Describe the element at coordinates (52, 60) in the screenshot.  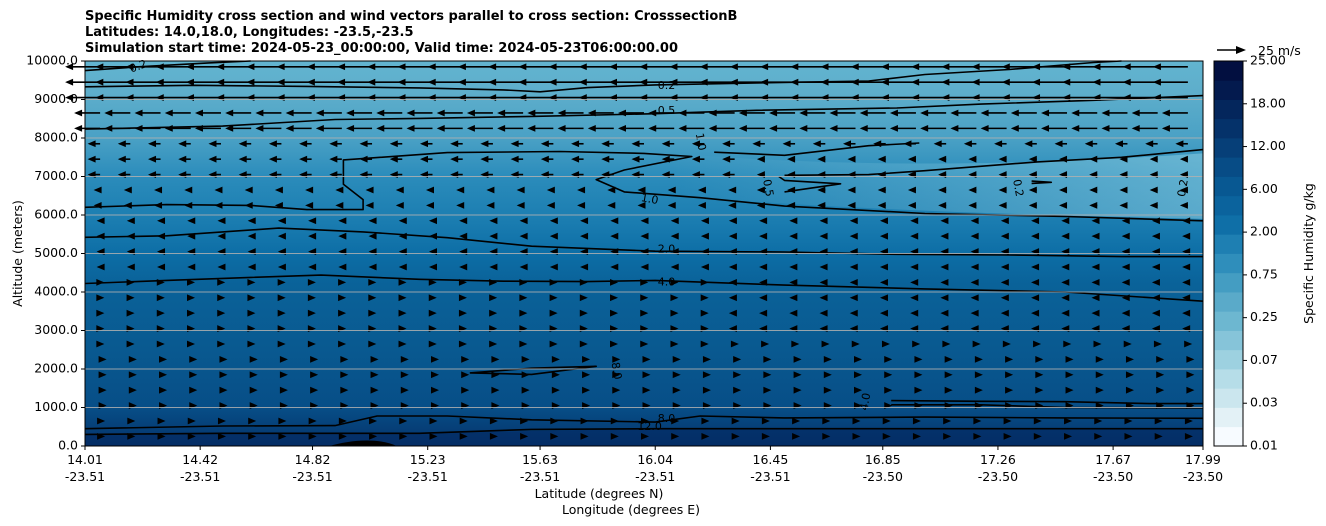
I see `y-tick-label: 10000.0` at that location.